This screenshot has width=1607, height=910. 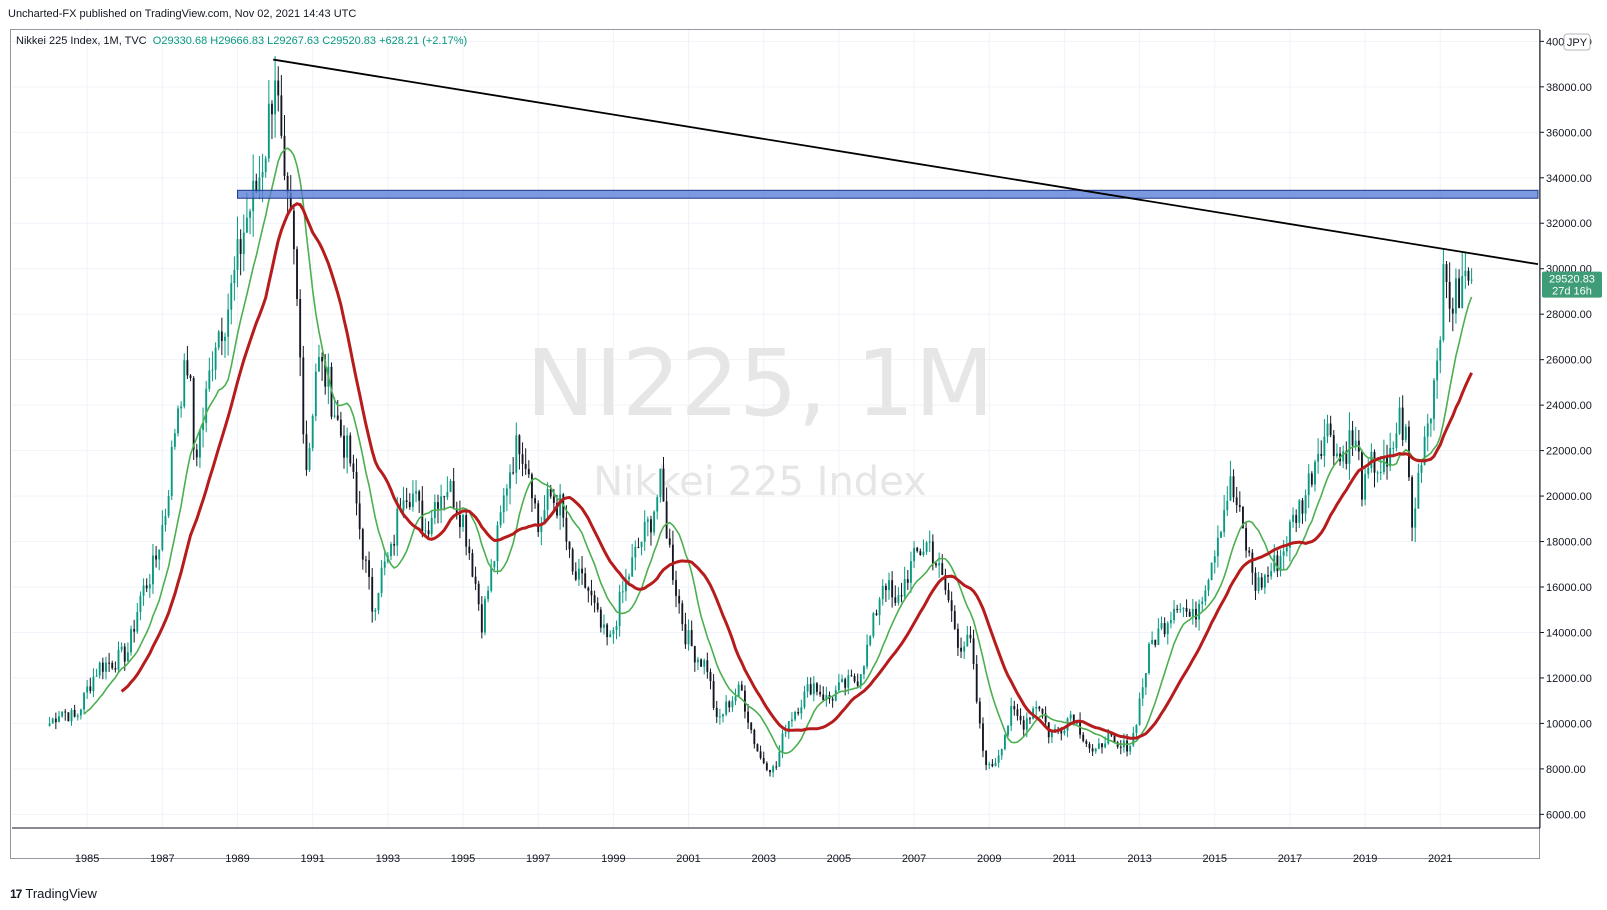 What do you see at coordinates (1566, 770) in the screenshot?
I see `y-tick-label-1: 8000.00` at bounding box center [1566, 770].